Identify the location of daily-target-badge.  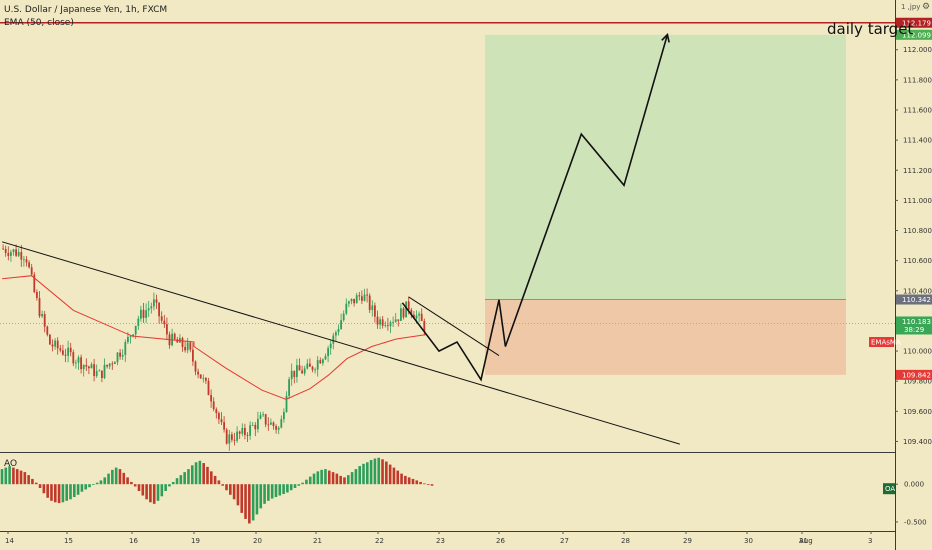
(914, 22).